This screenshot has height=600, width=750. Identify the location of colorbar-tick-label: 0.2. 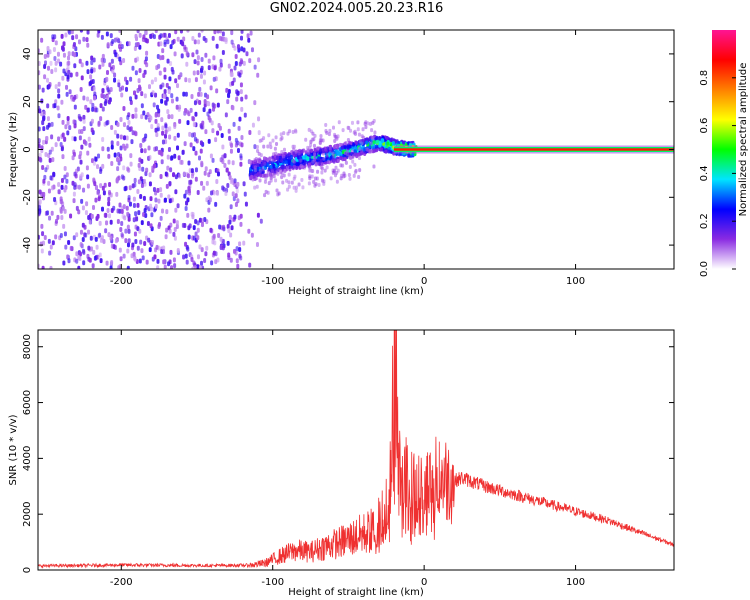
(704, 221).